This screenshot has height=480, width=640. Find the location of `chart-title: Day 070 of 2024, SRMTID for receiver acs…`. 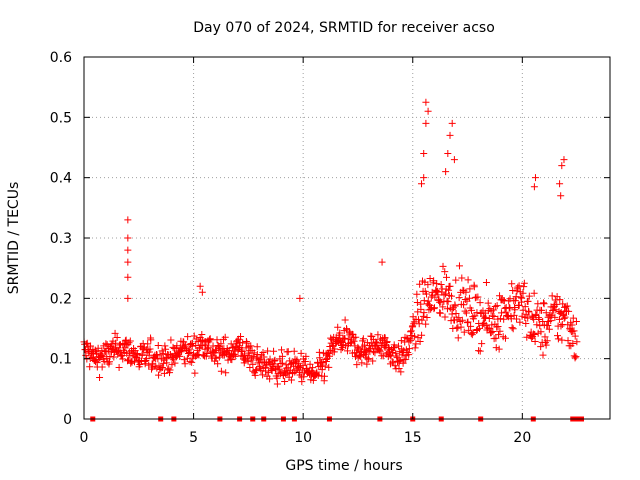

chart-title: Day 070 of 2024, SRMTID for receiver acs… is located at coordinates (344, 28).